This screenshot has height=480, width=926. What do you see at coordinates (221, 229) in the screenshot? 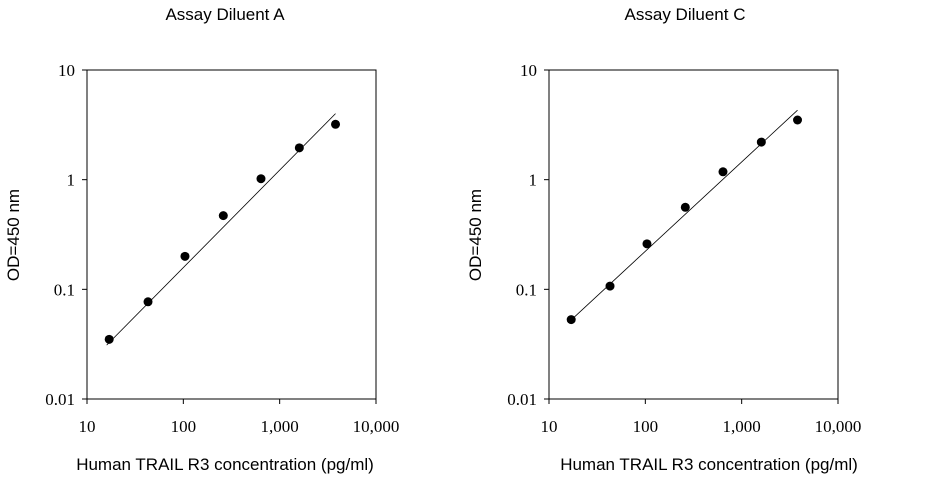
I see `fit-line` at bounding box center [221, 229].